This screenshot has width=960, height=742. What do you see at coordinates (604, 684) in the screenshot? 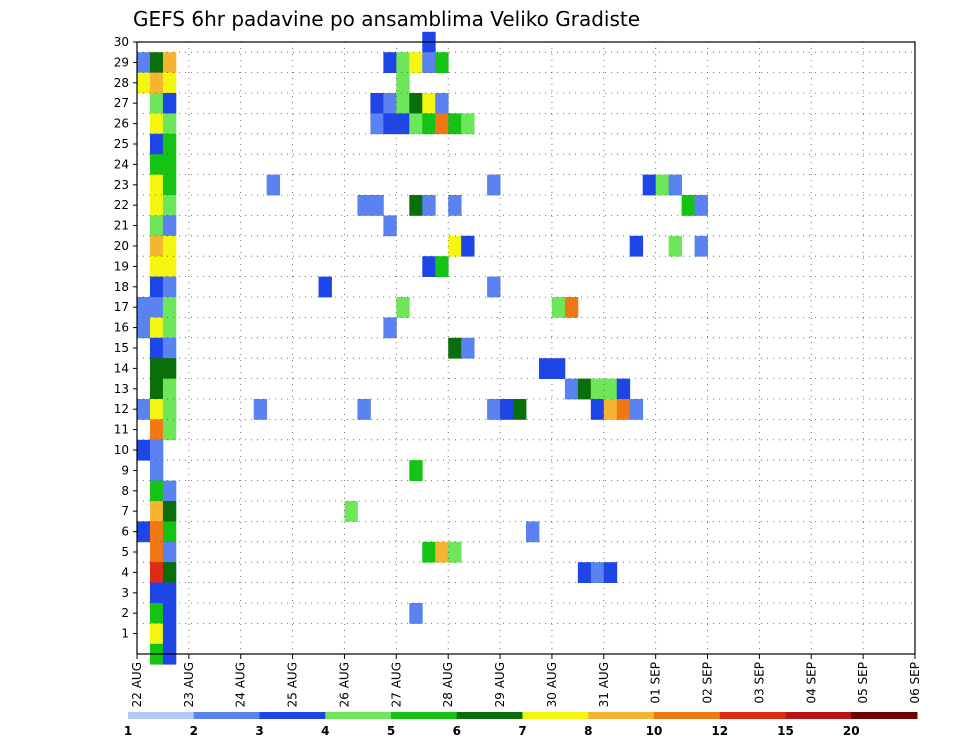
I see `x-tick-label: 31 AUG` at bounding box center [604, 684].